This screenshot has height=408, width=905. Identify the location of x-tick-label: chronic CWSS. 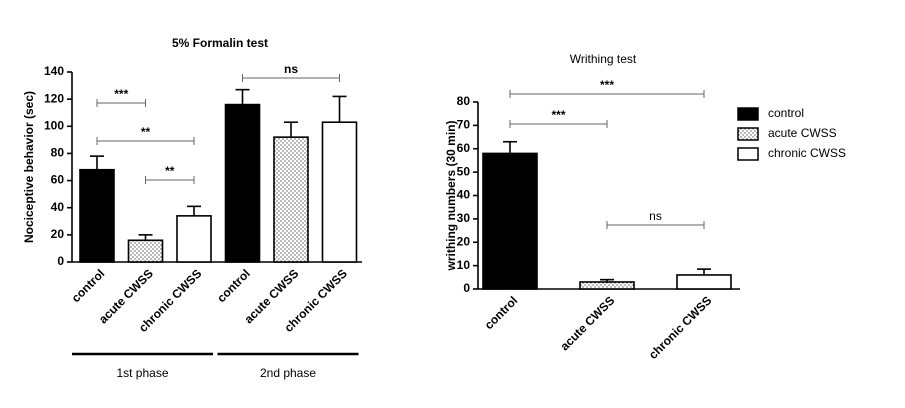
(680, 327).